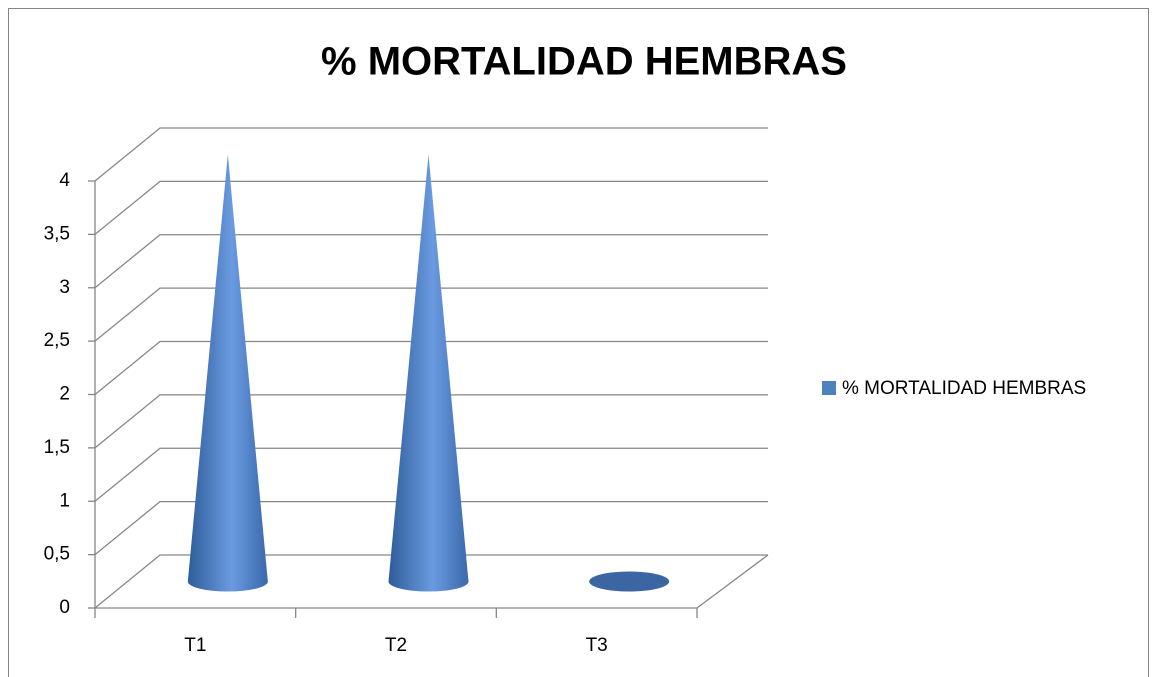  Describe the element at coordinates (964, 388) in the screenshot. I see `legend-label: % MORTALIDAD HEMBRAS` at that location.